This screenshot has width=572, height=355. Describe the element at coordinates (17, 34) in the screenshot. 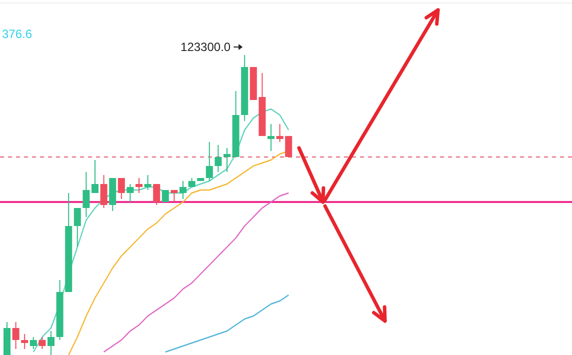

I see `text: 376.6` at that location.